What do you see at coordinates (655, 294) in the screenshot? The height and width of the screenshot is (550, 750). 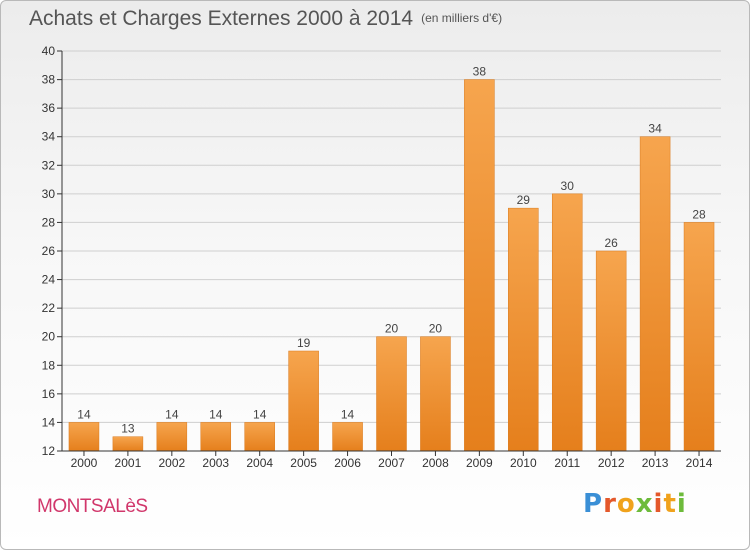 I see `bar-2013` at bounding box center [655, 294].